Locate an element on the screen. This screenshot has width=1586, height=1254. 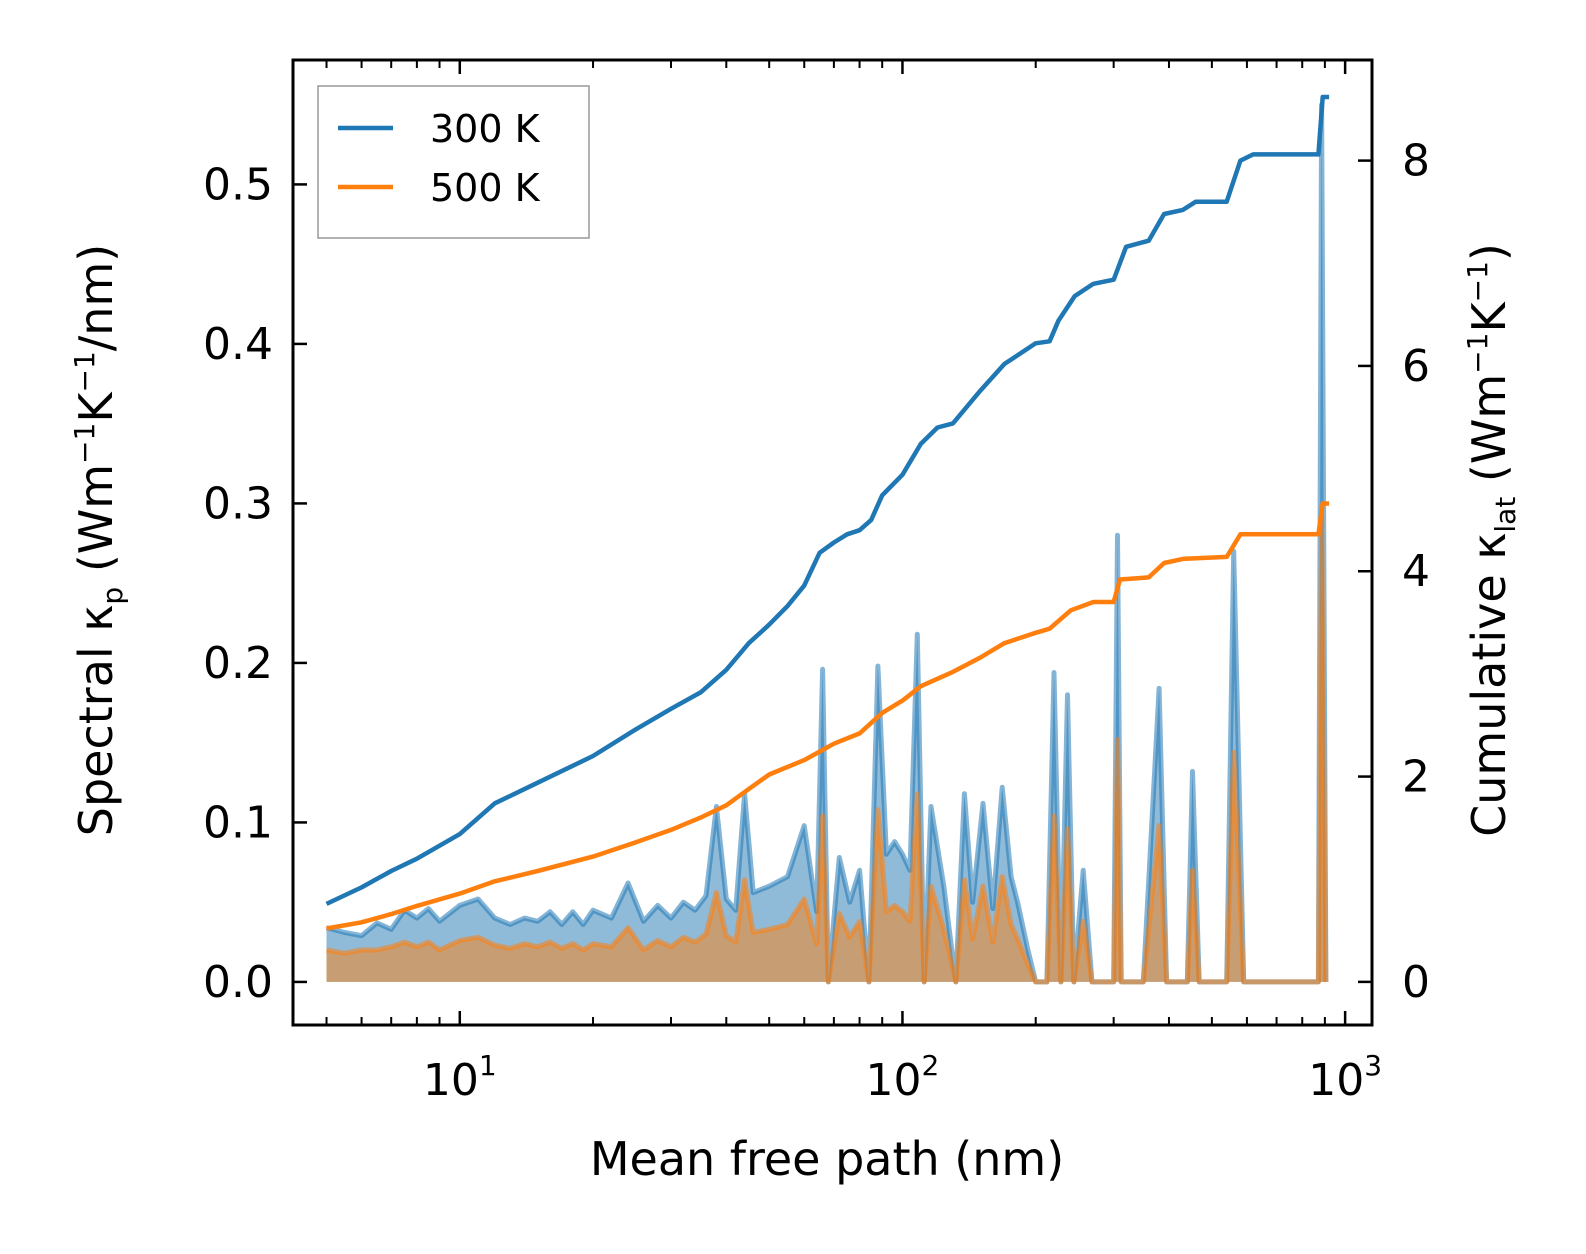
legend: 300 K 500 K is located at coordinates (453, 162).